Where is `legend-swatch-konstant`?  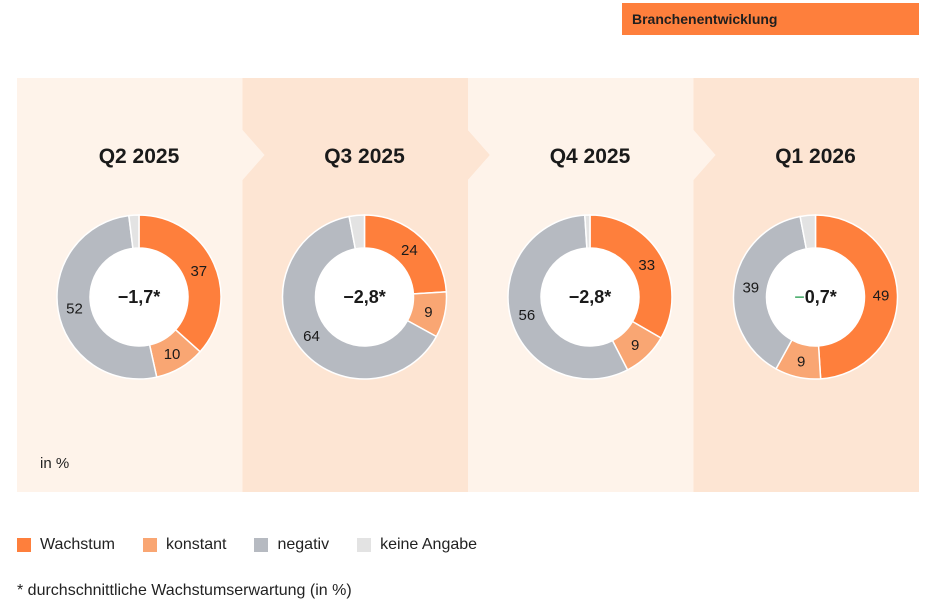
legend-swatch-konstant is located at coordinates (149, 545).